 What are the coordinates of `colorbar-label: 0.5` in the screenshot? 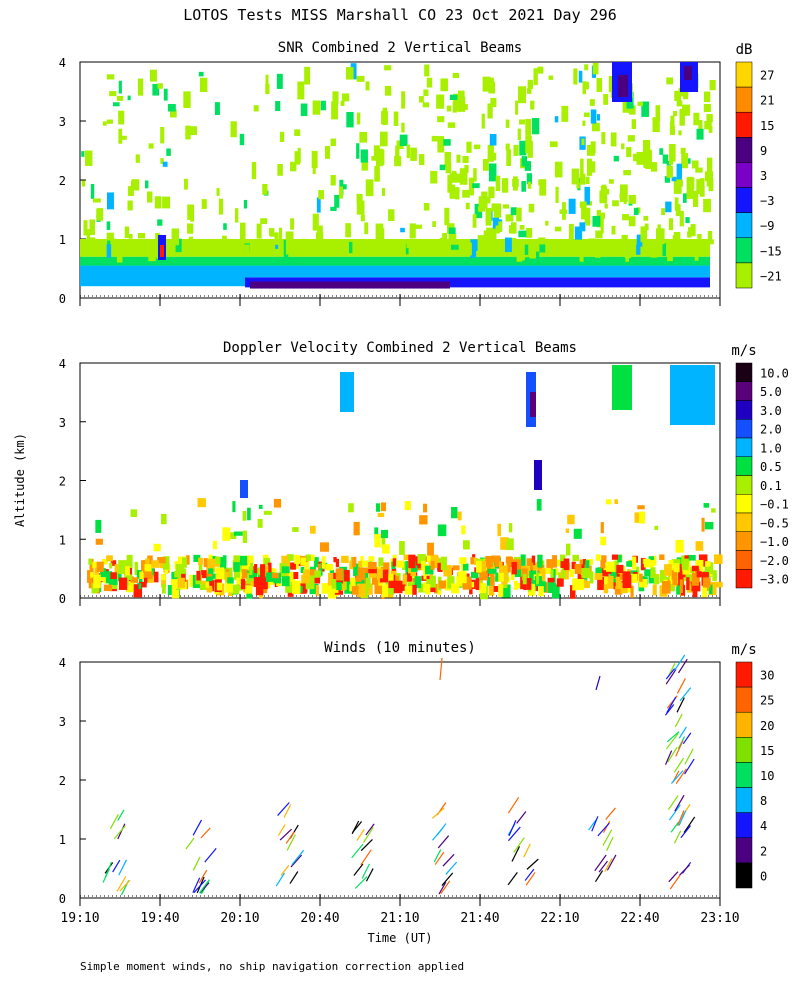 It's located at (771, 467).